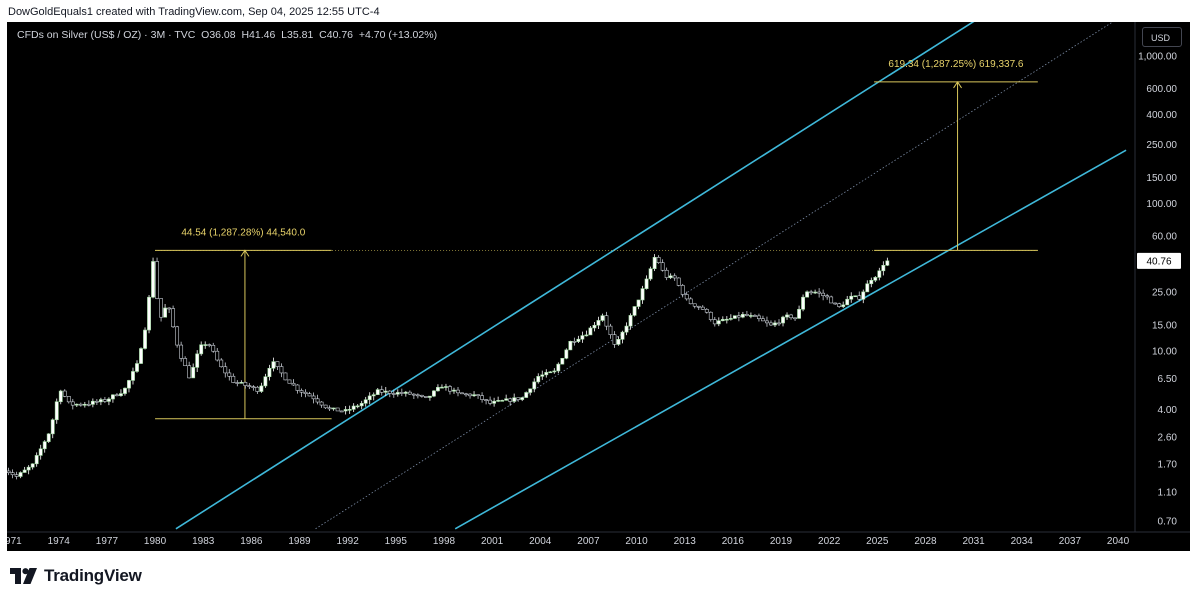  What do you see at coordinates (106, 35) in the screenshot?
I see `legend-symbol: CFDs on Silver (US$ / OZ) · 3M · TVC` at bounding box center [106, 35].